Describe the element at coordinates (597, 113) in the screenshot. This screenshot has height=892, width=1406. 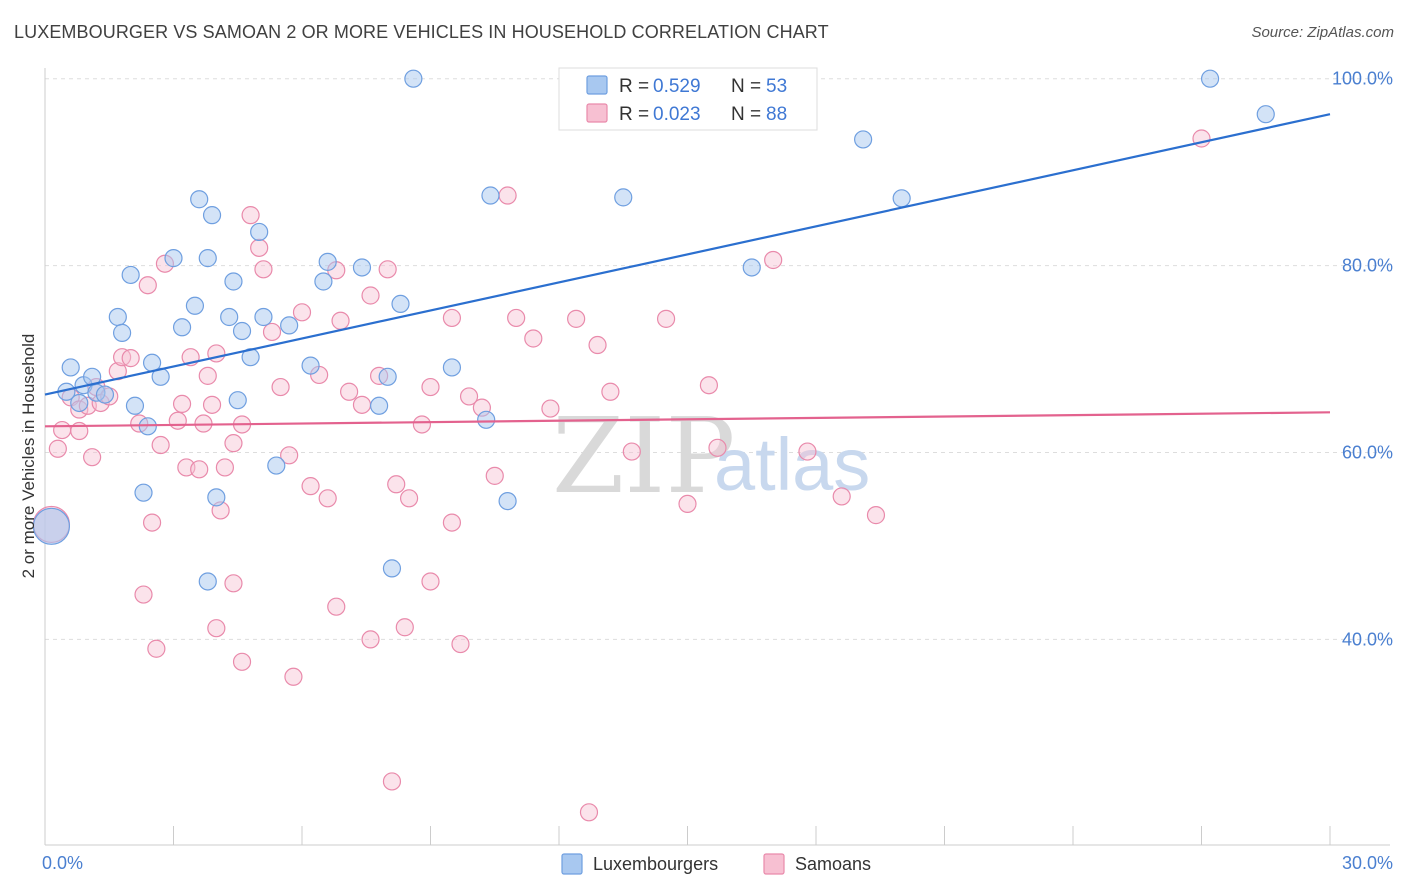
I see `legend-swatch-samoans` at that location.